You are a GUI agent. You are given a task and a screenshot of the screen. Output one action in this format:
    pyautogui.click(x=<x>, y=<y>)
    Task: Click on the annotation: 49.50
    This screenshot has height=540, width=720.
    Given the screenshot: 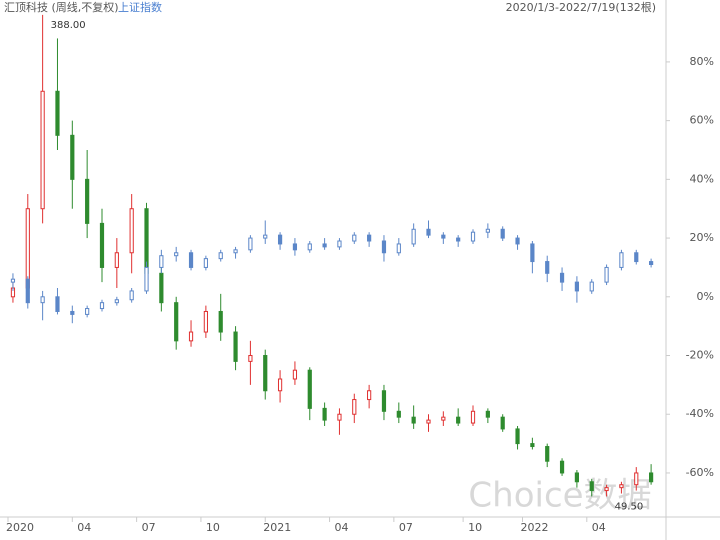 What is the action you would take?
    pyautogui.click(x=629, y=506)
    